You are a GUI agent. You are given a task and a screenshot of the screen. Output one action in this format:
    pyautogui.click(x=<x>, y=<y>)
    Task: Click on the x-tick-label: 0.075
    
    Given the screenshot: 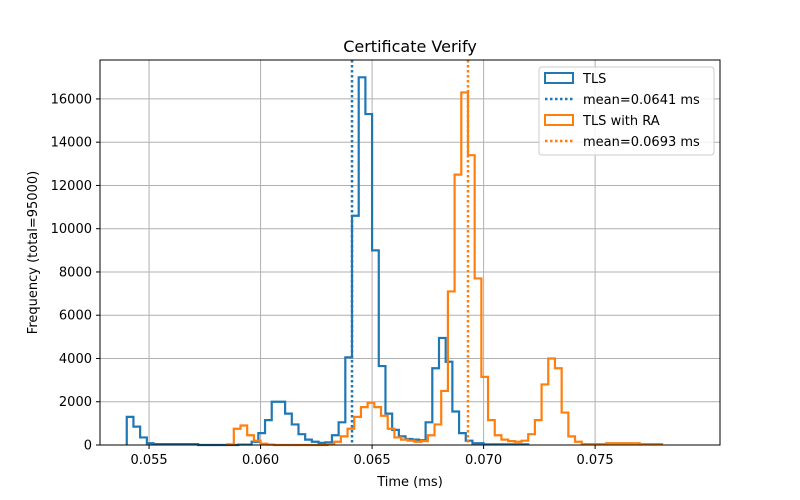 What is the action you would take?
    pyautogui.click(x=594, y=460)
    